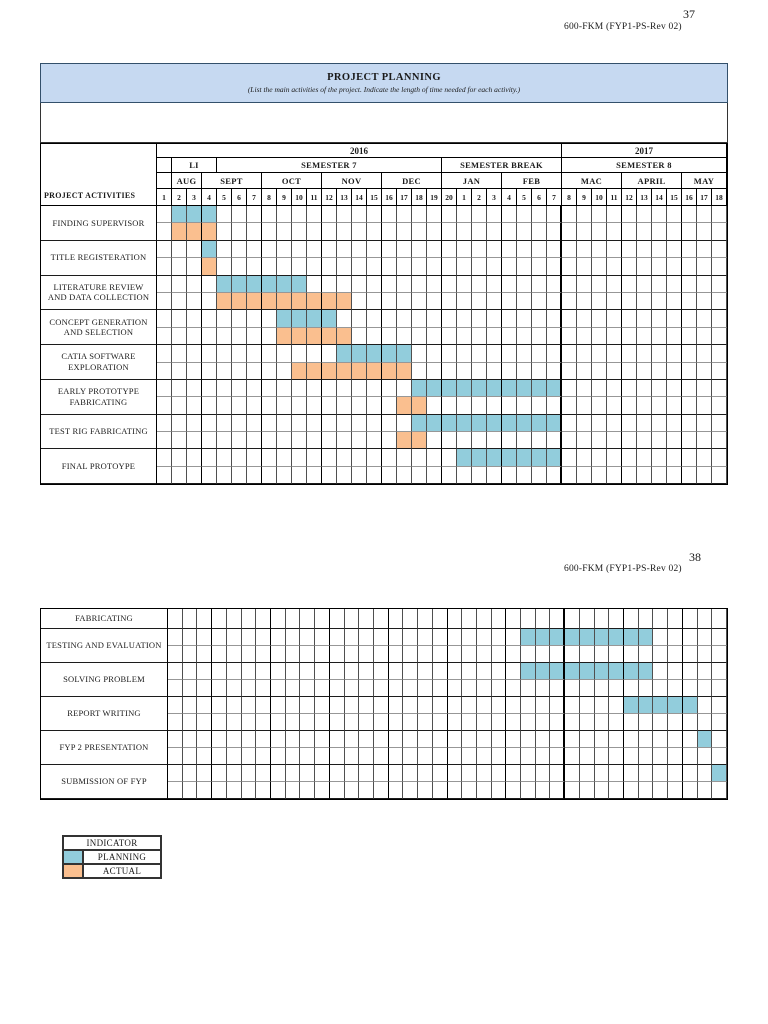  Describe the element at coordinates (104, 748) in the screenshot. I see `activity-label: FYP 2 PRESENTATION` at that location.